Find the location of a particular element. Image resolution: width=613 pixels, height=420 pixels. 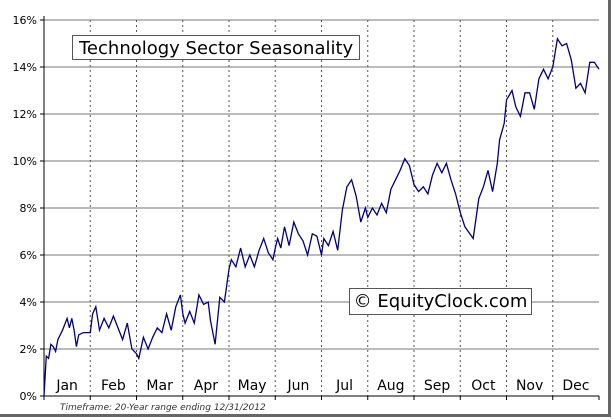

y-tick-label: 6% is located at coordinates (28, 255).